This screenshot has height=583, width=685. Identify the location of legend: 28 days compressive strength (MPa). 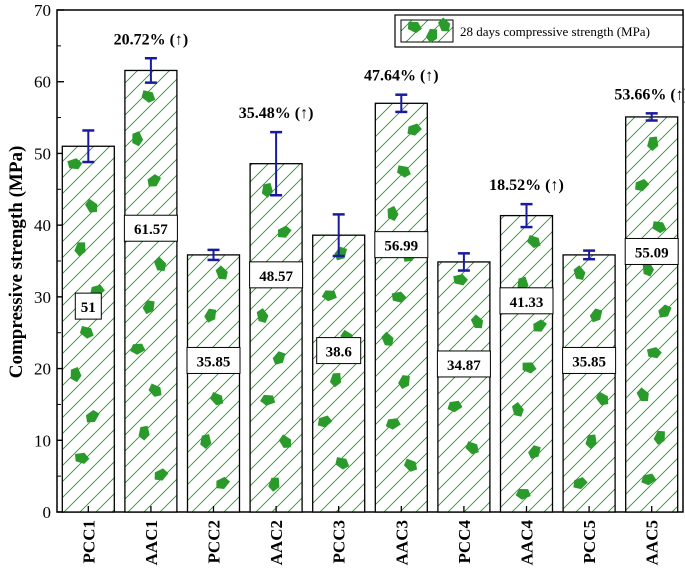
(539, 31).